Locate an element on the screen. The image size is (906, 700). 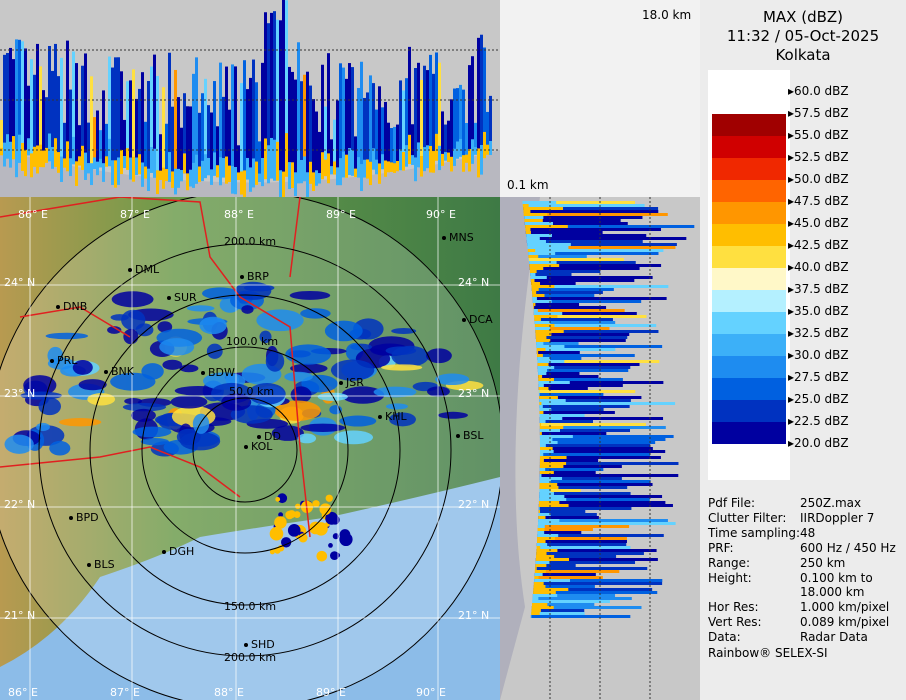
legend-swatch is located at coordinates (749, 323).